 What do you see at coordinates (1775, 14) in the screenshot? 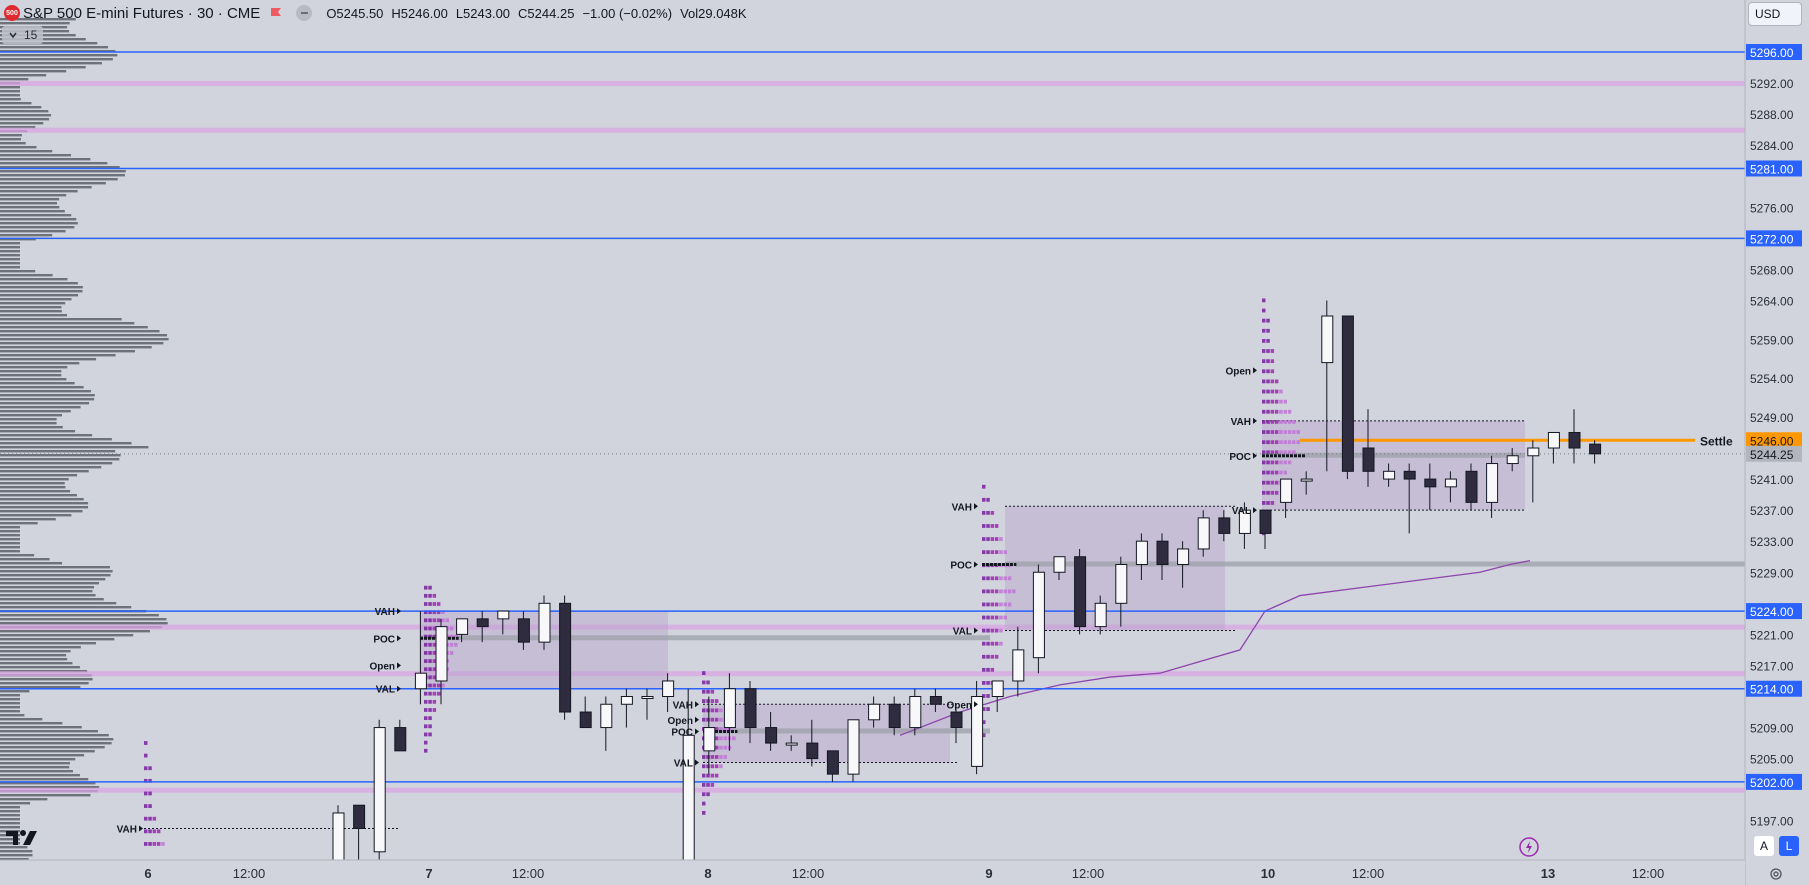
I see `currency-select: USD` at bounding box center [1775, 14].